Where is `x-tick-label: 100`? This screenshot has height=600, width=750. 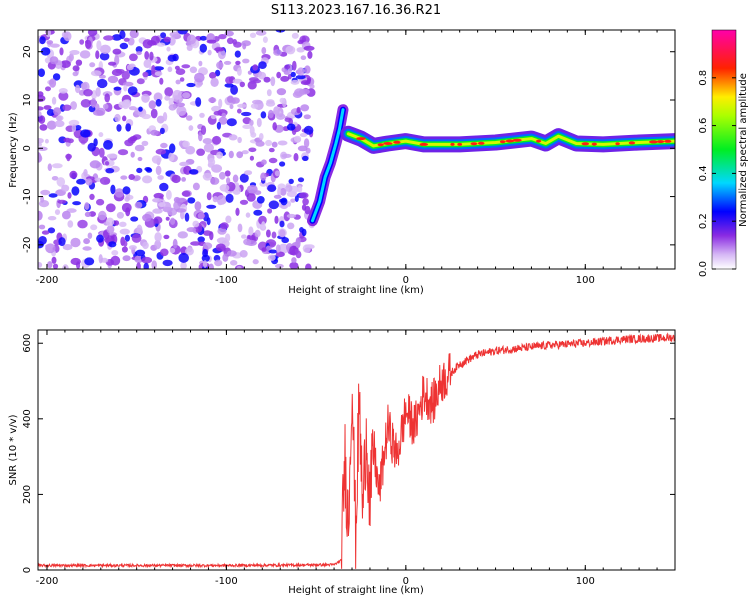 x-tick-label: 100 is located at coordinates (585, 581).